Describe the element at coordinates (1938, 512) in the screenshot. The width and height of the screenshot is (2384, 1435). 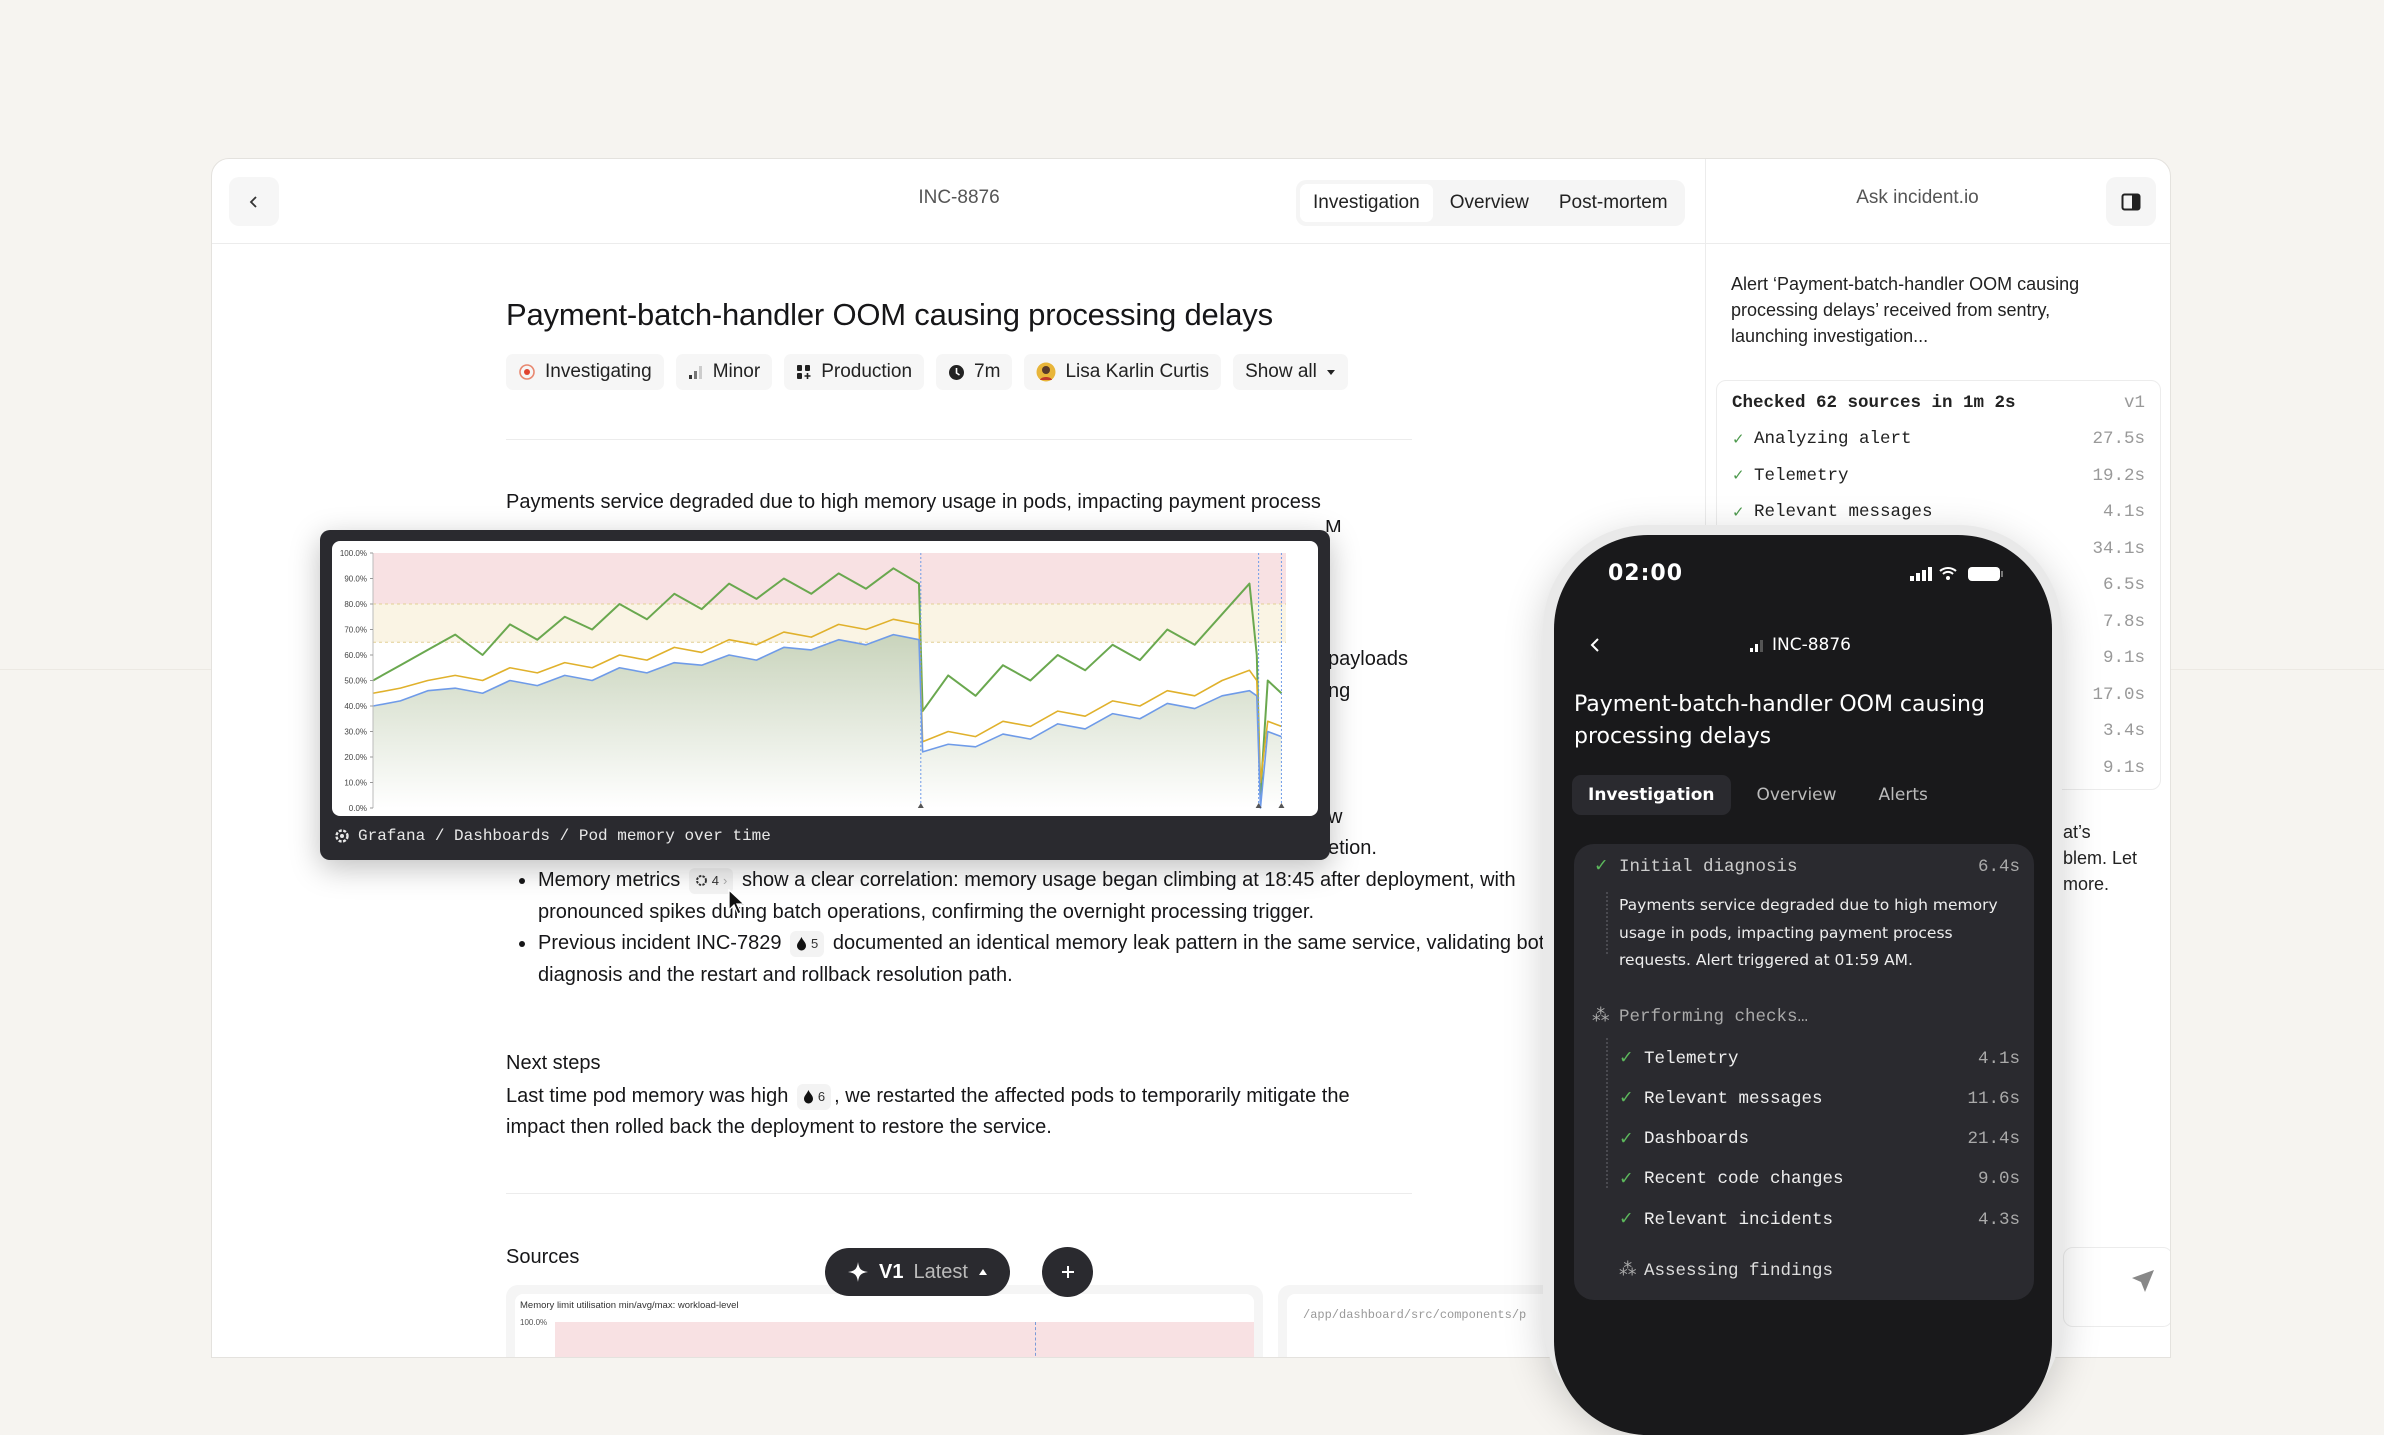
I see `check-row: ✓ Relevant messages 4.1s` at that location.